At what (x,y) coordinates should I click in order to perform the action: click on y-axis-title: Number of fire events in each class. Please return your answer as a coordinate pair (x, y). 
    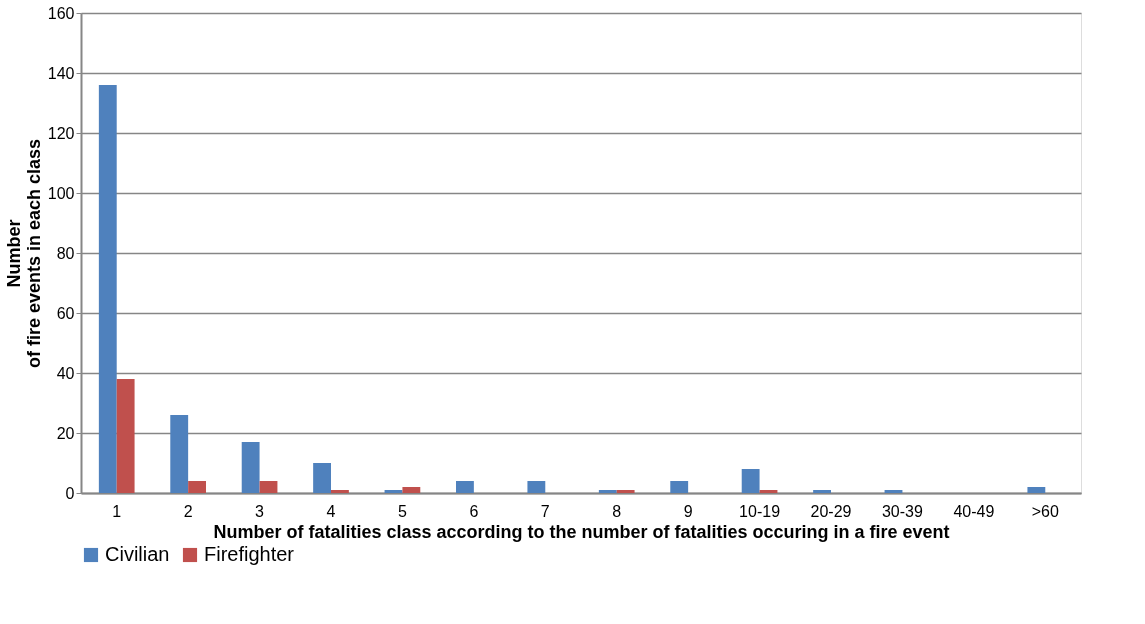
    Looking at the image, I should click on (23, 253).